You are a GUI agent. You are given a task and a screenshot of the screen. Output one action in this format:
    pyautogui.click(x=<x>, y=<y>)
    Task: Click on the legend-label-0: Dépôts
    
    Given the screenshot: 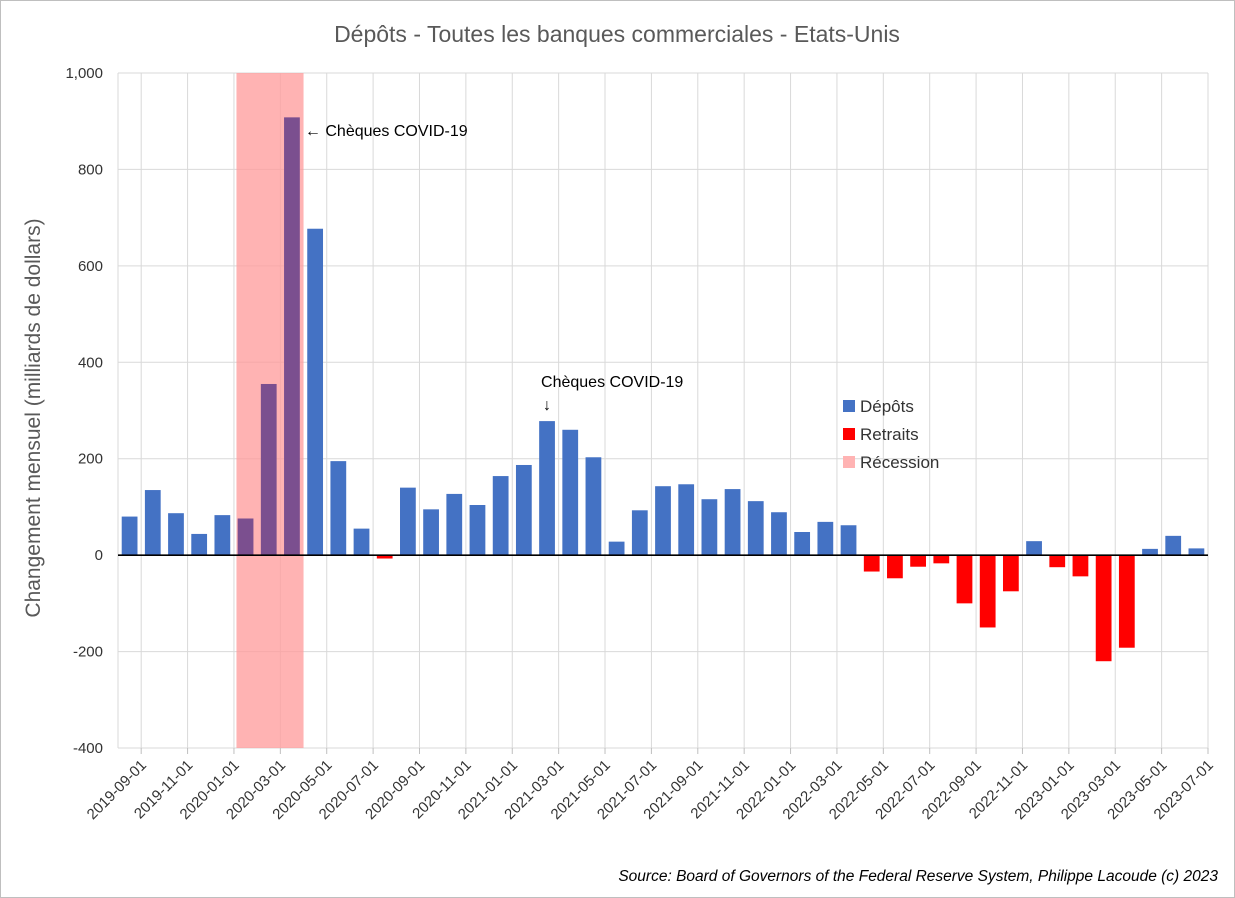 What is the action you would take?
    pyautogui.click(x=887, y=406)
    